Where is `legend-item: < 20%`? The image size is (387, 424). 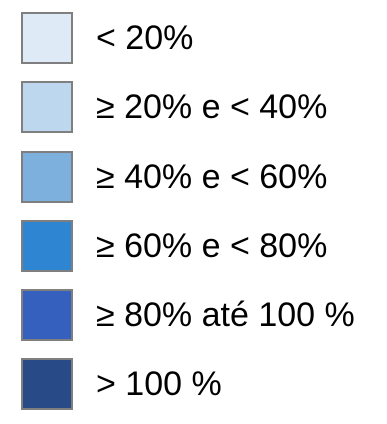
legend-item: < 20% is located at coordinates (193, 40).